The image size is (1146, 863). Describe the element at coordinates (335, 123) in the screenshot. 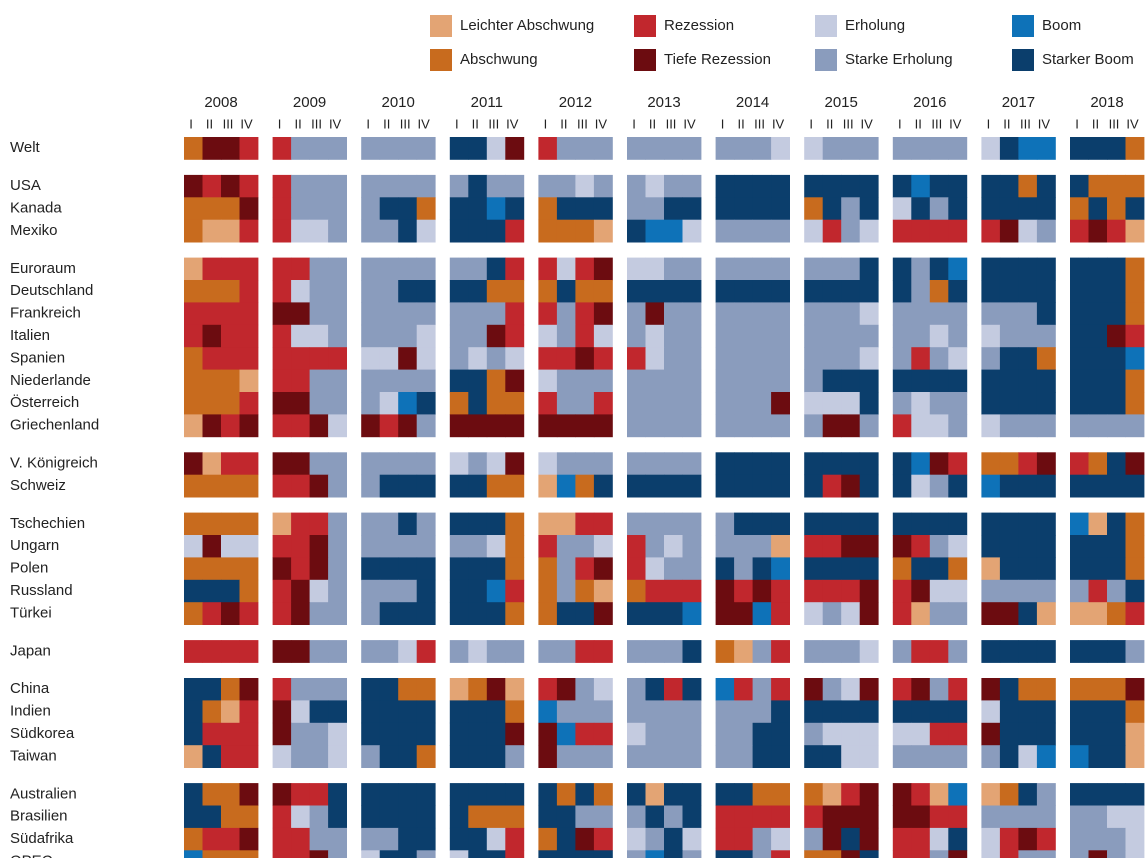

I see `quarter-label: IV` at that location.